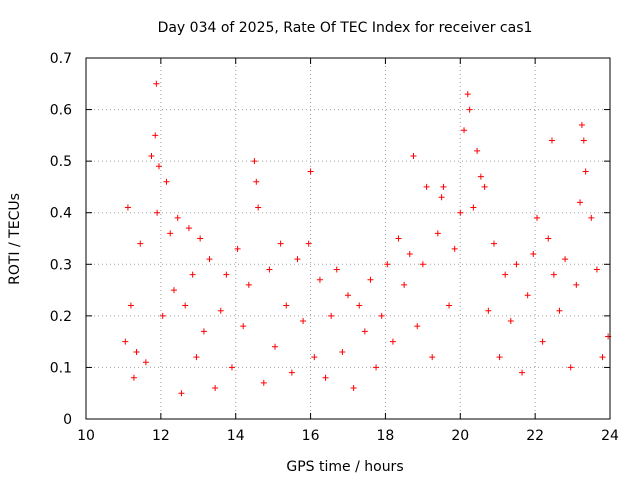  What do you see at coordinates (61, 265) in the screenshot?
I see `y-tick-label: 0.3` at bounding box center [61, 265].